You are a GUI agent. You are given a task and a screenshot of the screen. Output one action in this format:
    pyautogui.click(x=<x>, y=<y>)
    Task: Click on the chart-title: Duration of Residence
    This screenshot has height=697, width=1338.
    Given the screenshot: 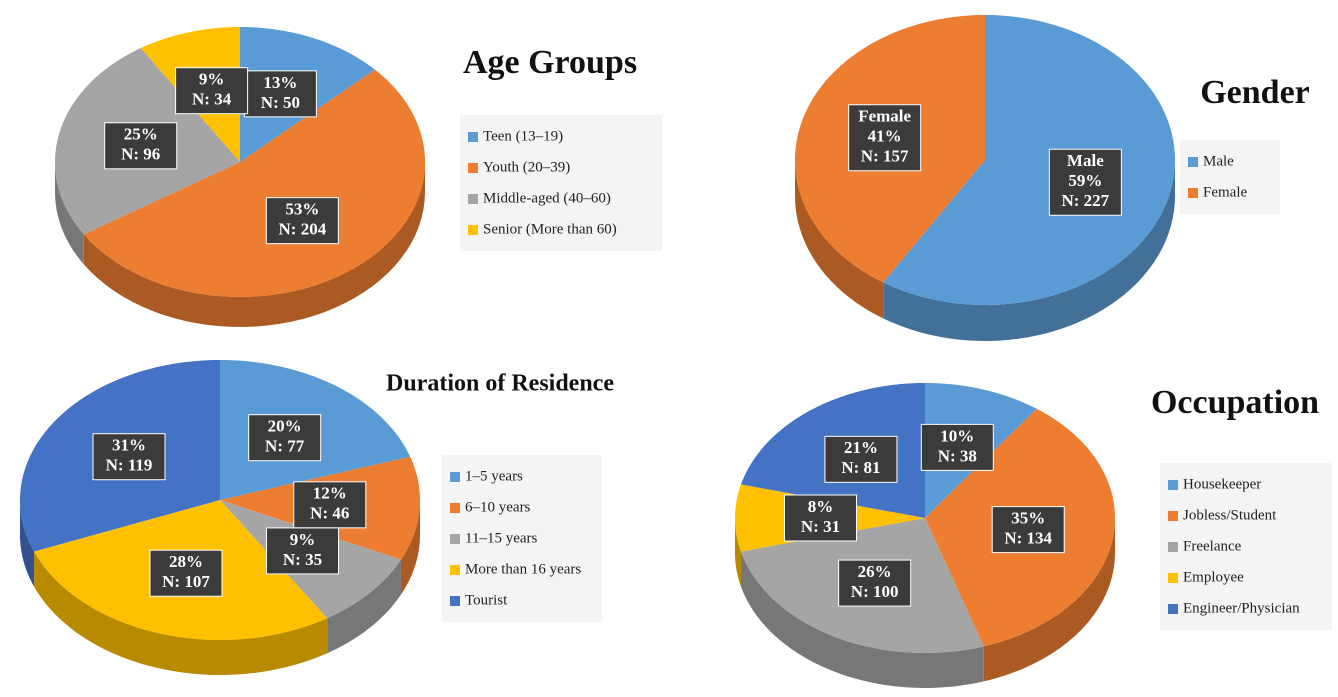 What is the action you would take?
    pyautogui.click(x=500, y=384)
    